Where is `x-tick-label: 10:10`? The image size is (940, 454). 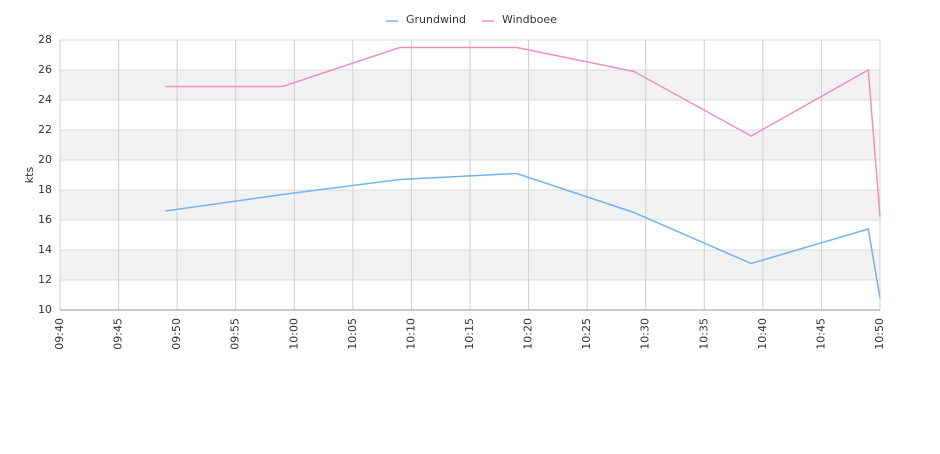 x-tick-label: 10:10 is located at coordinates (410, 334).